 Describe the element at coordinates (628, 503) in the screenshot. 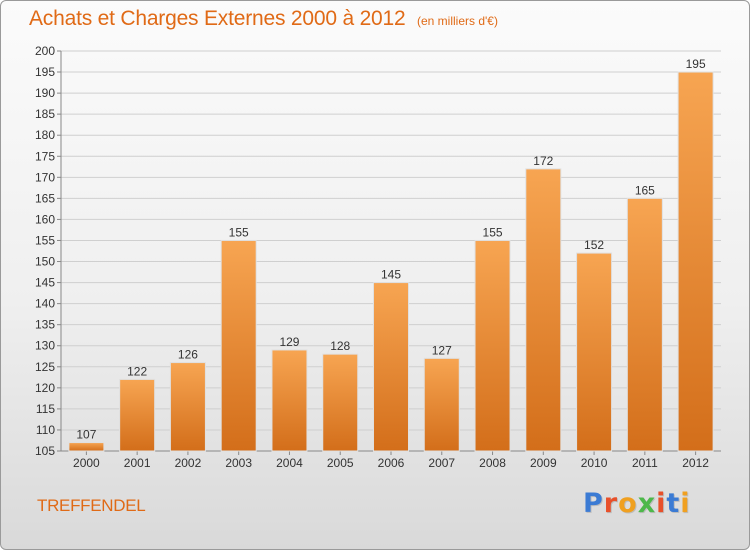

I see `logo-letter: o` at that location.